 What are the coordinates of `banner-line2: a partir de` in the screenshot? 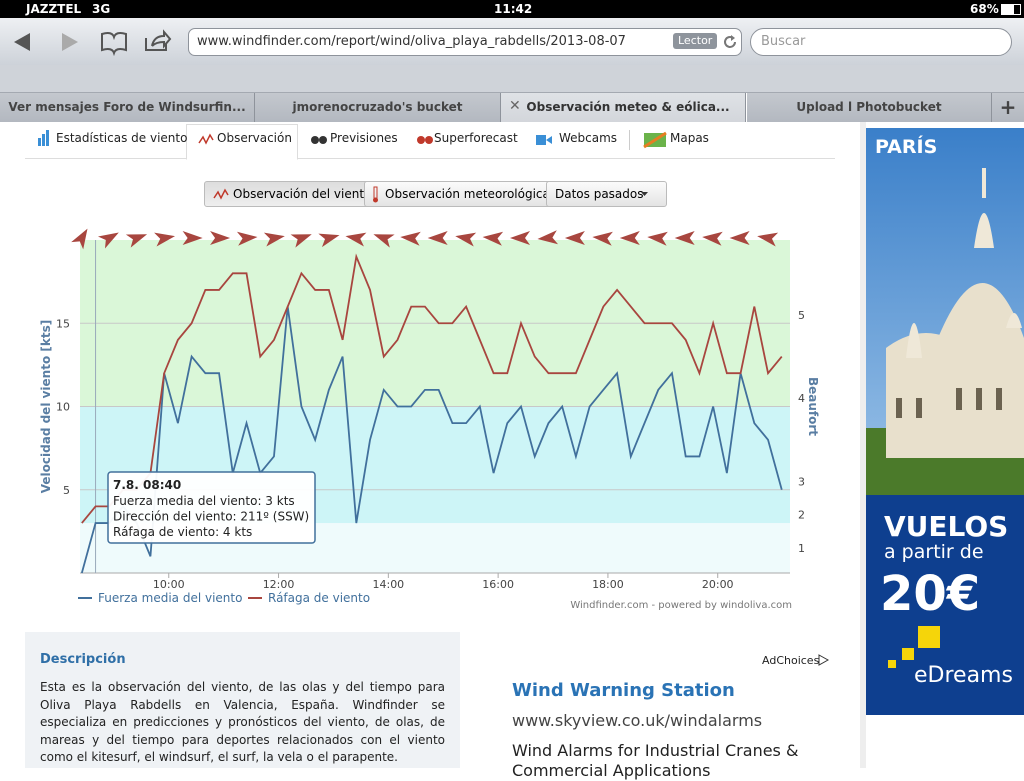 It's located at (934, 552).